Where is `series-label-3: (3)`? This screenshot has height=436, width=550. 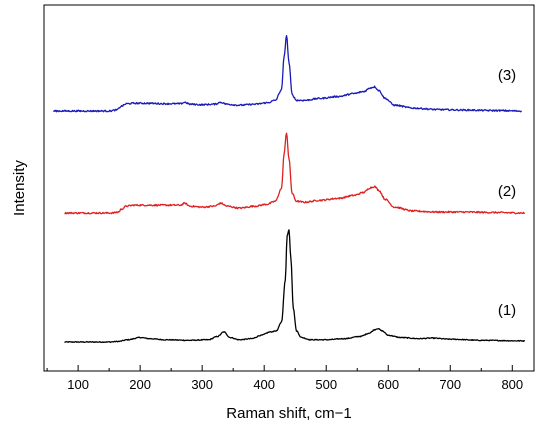 series-label-3: (3) is located at coordinates (507, 75).